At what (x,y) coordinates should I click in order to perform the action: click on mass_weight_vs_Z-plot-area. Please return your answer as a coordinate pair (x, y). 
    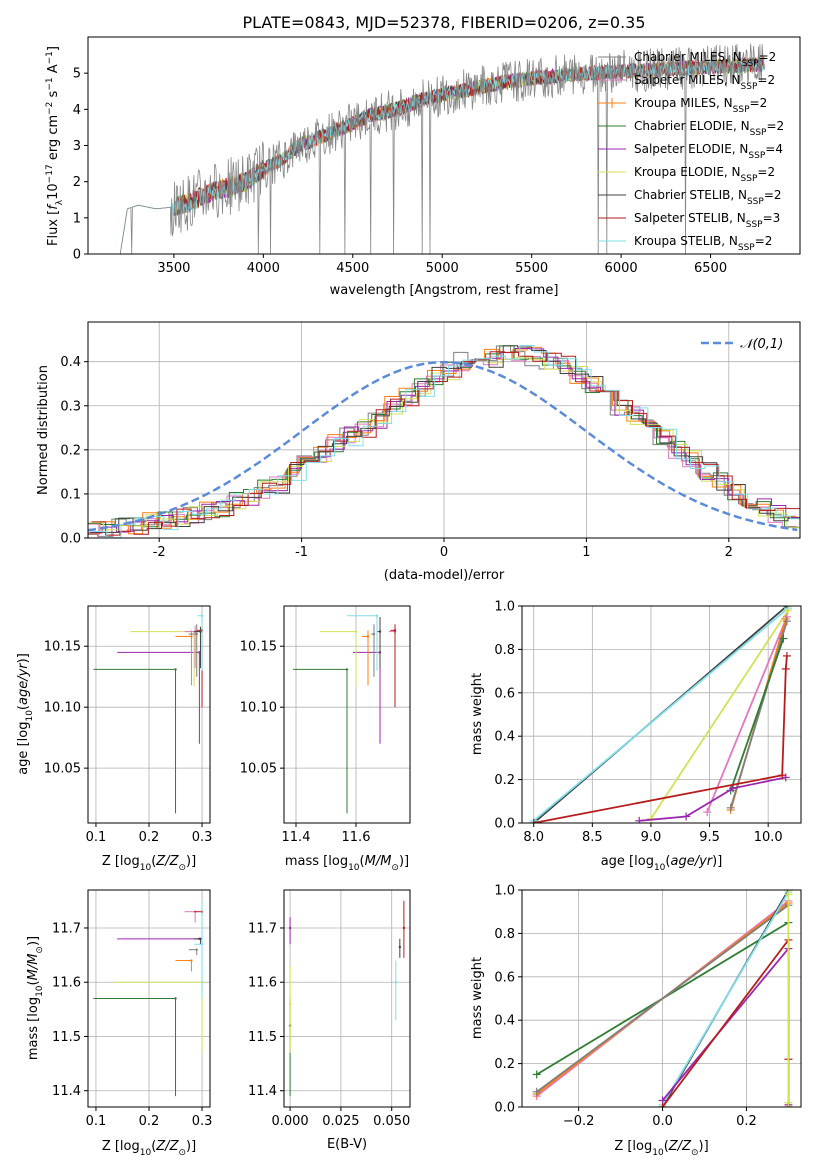
    Looking at the image, I should click on (662, 998).